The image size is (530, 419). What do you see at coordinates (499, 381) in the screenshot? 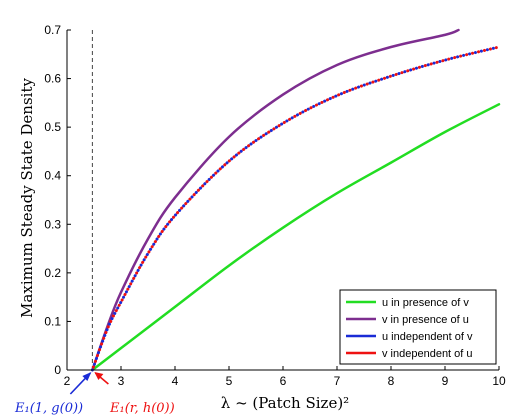
I see `x-tick-label: 10` at bounding box center [499, 381].